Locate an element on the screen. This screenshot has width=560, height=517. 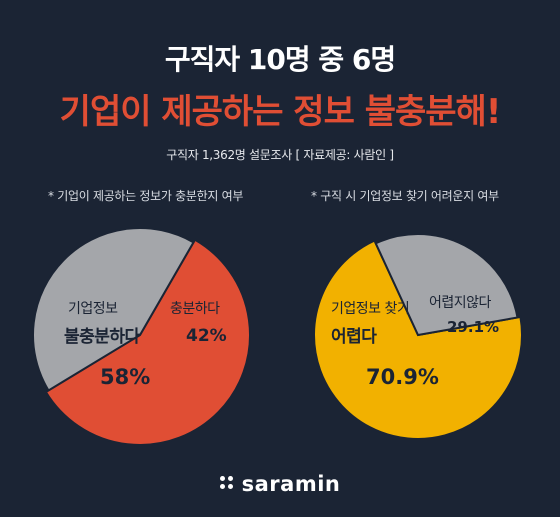
chart-1-title: * 기업이 제공하는 정보가 충분한지 여부 is located at coordinates (146, 196).